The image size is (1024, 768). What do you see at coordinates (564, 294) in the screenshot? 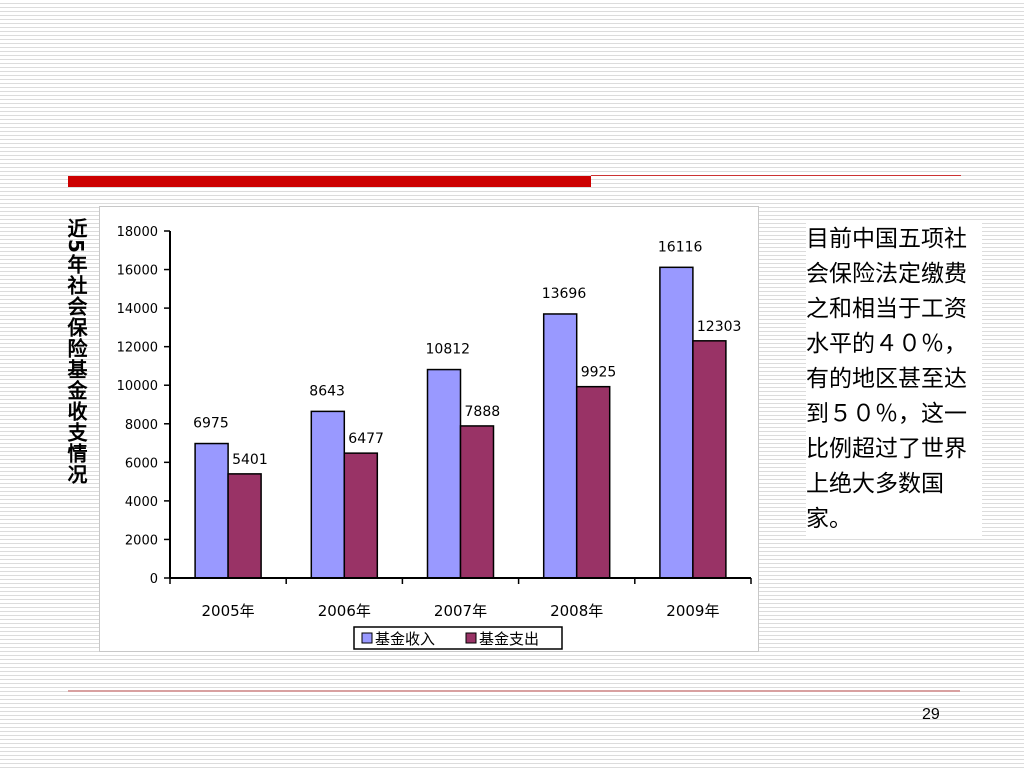
I see `data-label: 13696` at bounding box center [564, 294].